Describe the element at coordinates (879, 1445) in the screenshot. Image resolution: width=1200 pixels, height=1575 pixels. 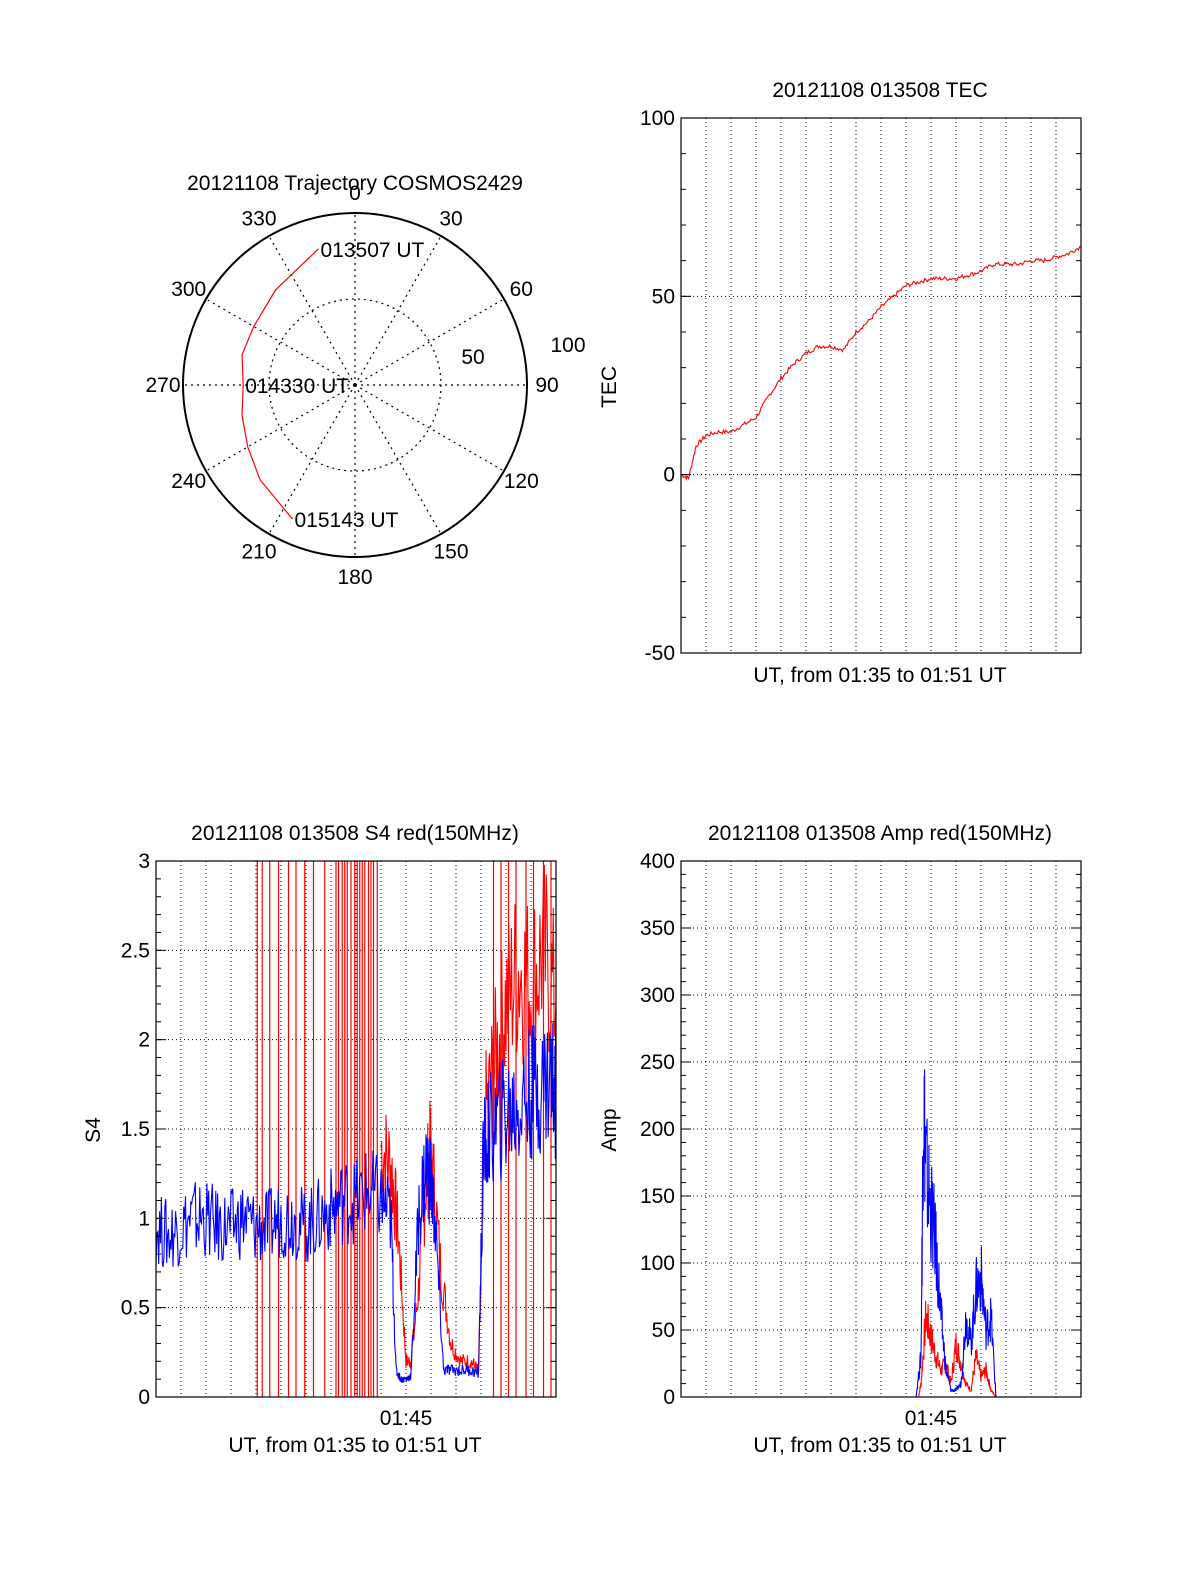
I see `amp-xlabel: UT, from 01:35 to 01:51 UT` at that location.